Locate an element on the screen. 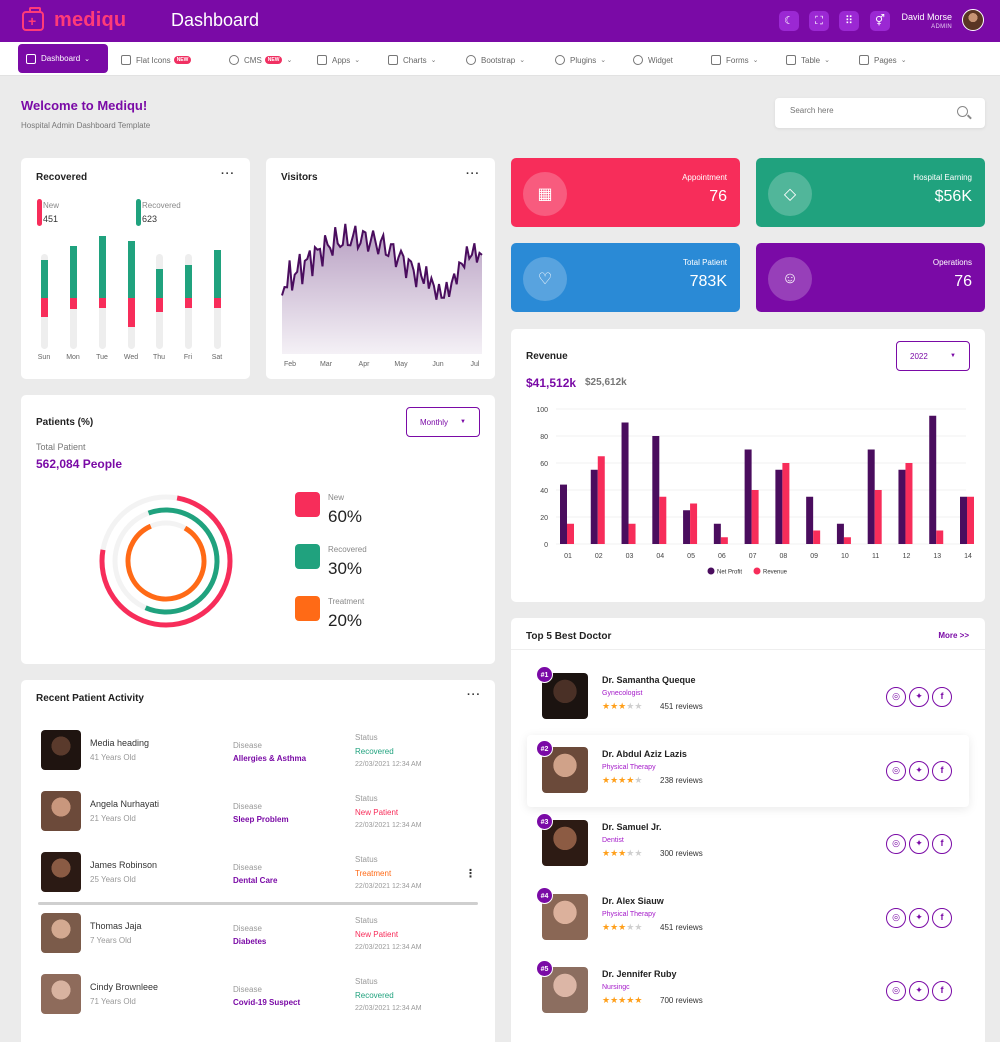 Image resolution: width=1000 pixels, height=1042 pixels. doctor-name: Dr. Abdul Aziz Lazis is located at coordinates (644, 753).